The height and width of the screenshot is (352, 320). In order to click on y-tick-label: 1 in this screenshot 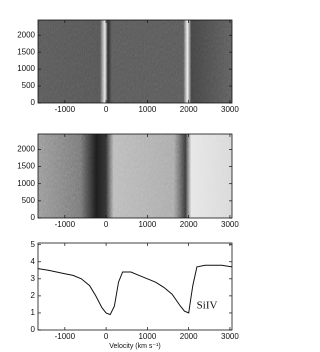, I will do `click(33, 312)`.